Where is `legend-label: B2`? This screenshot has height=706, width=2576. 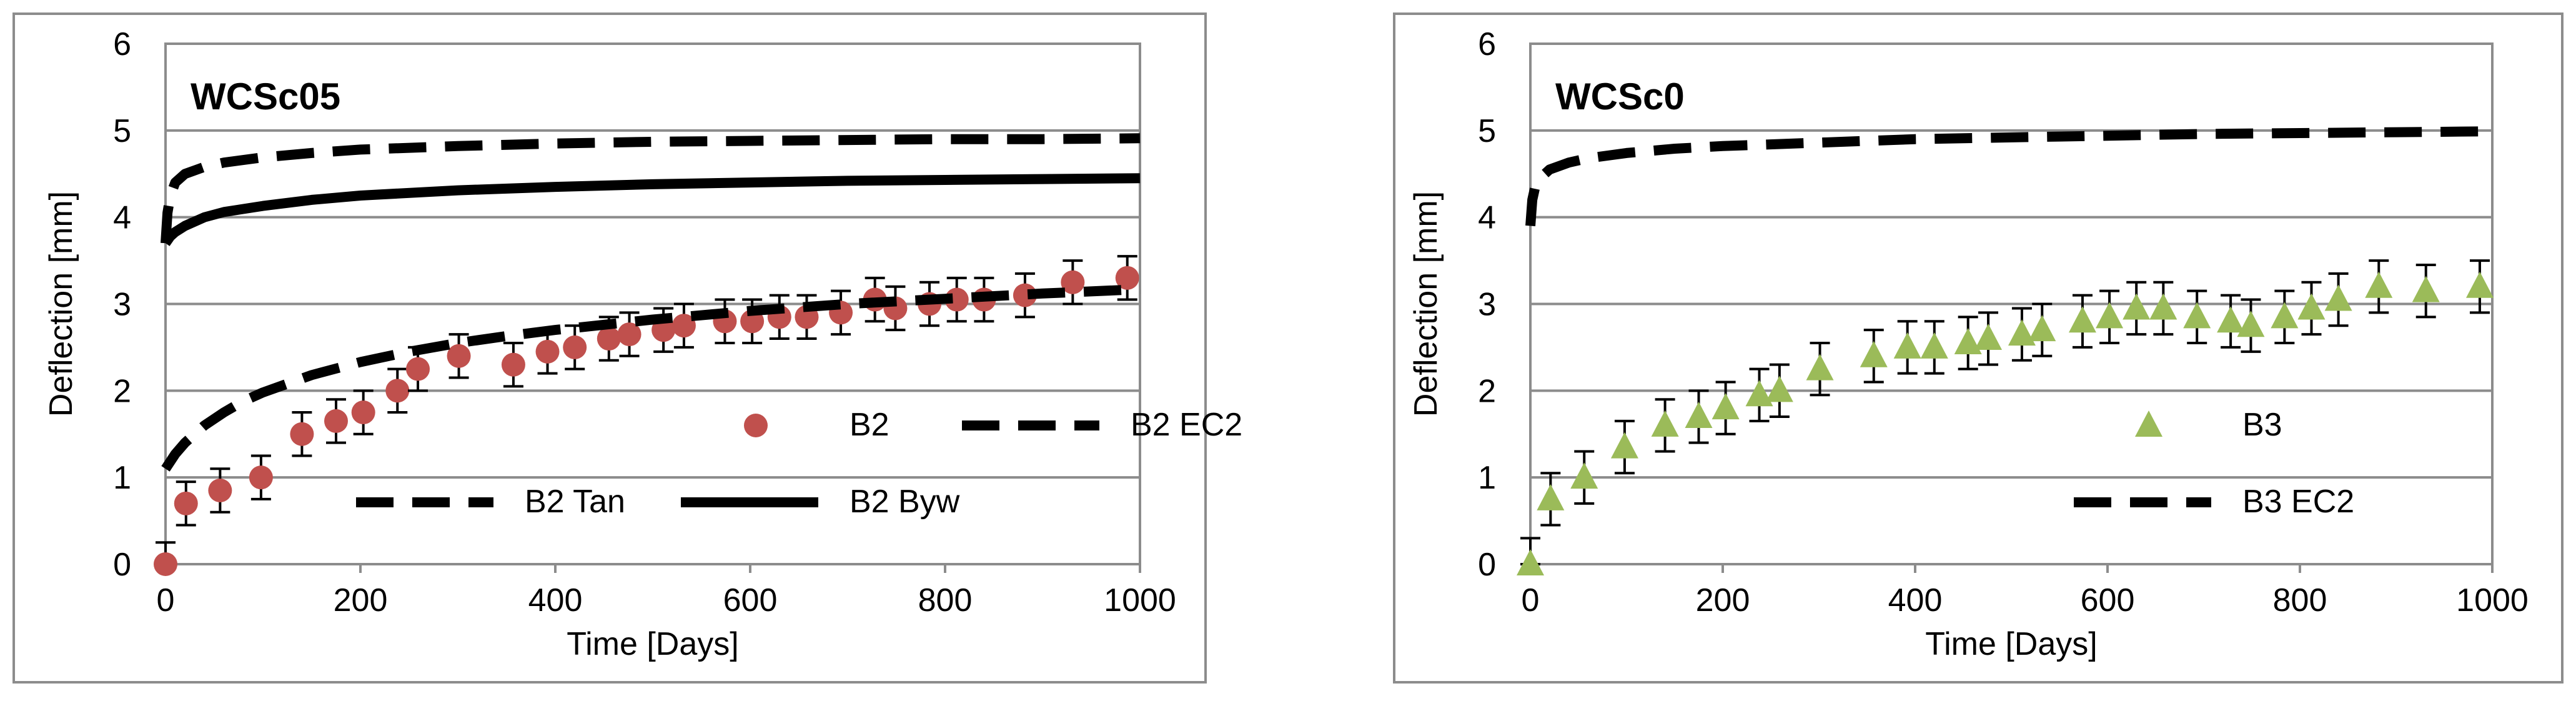
legend-label: B2 is located at coordinates (869, 425).